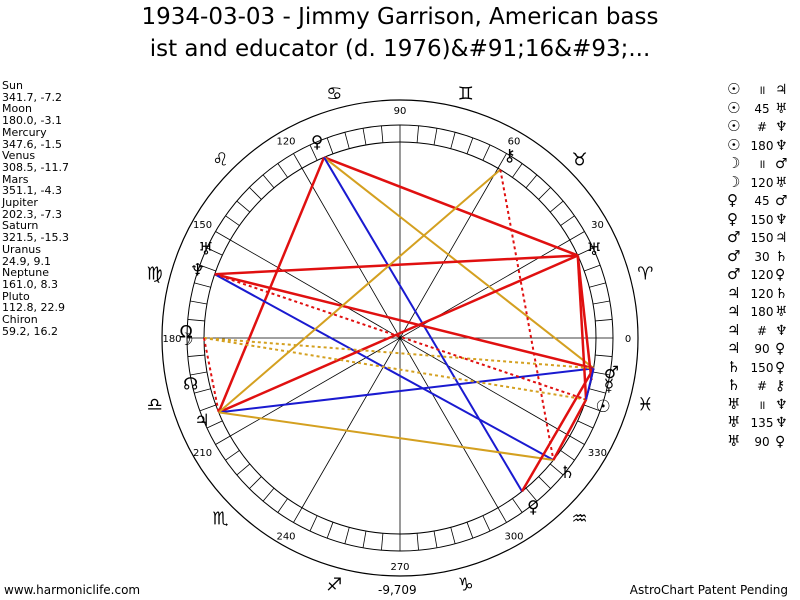  Describe the element at coordinates (334, 94) in the screenshot. I see `zodiac-sign-glyph: ♋` at that location.